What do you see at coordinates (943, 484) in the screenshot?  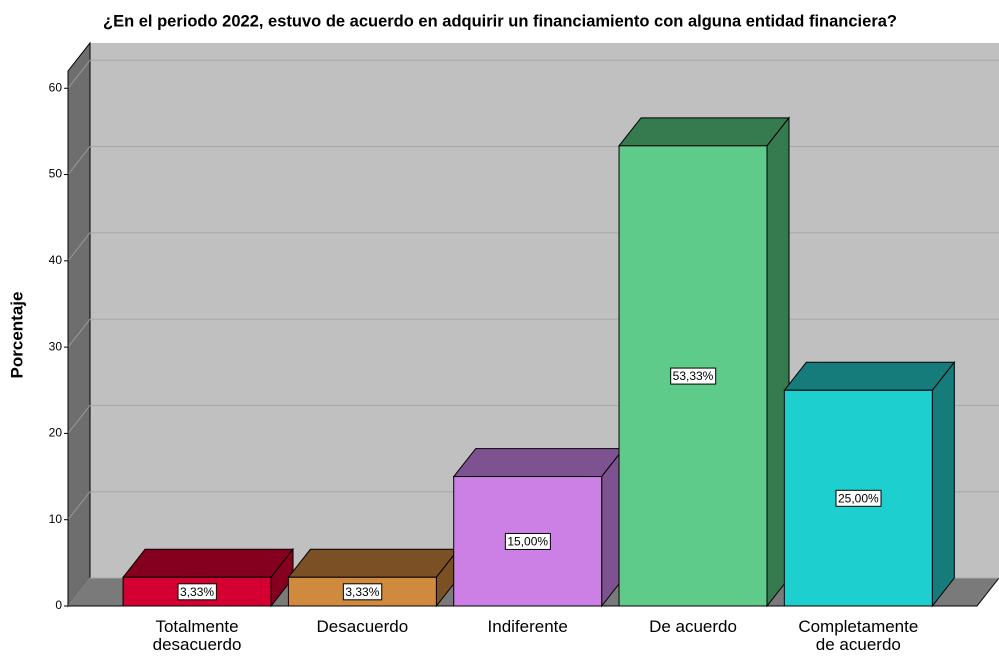 I see `bar-side` at bounding box center [943, 484].